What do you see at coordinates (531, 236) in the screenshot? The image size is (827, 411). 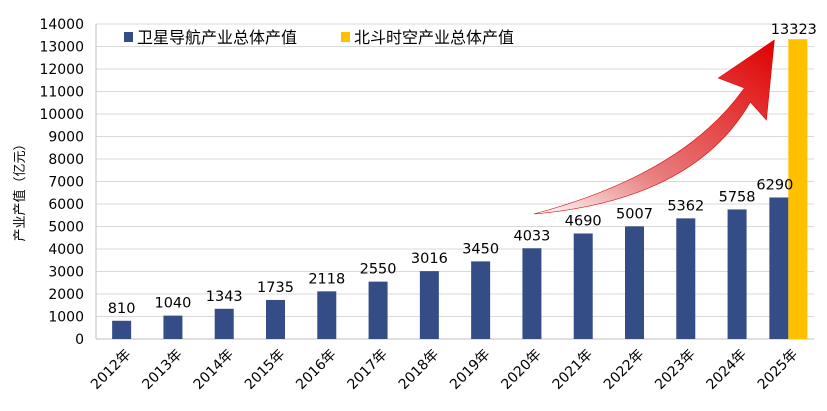 I see `data-label: 4033` at bounding box center [531, 236].